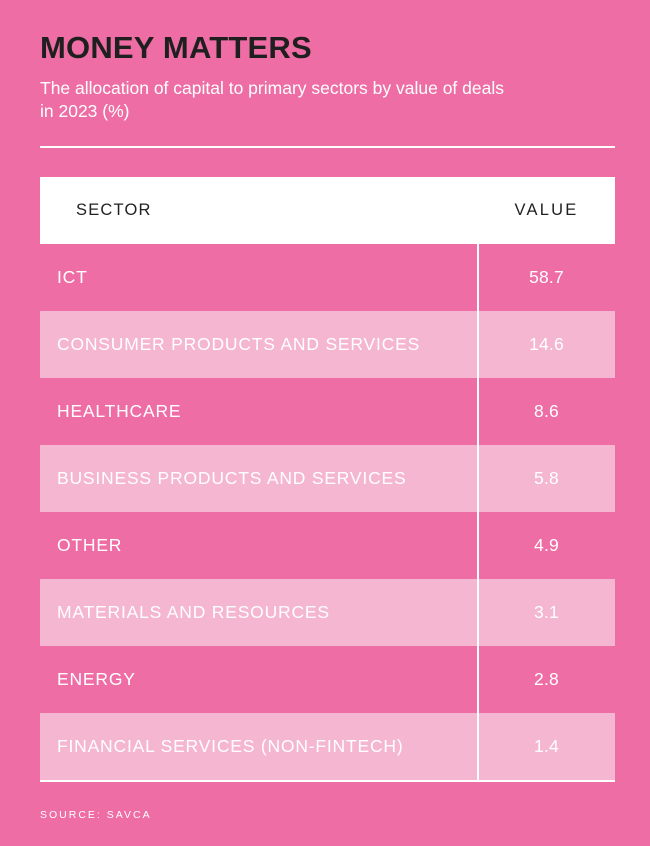 The width and height of the screenshot is (650, 846). Describe the element at coordinates (327, 545) in the screenshot. I see `table-row: OTHER 4.9` at that location.